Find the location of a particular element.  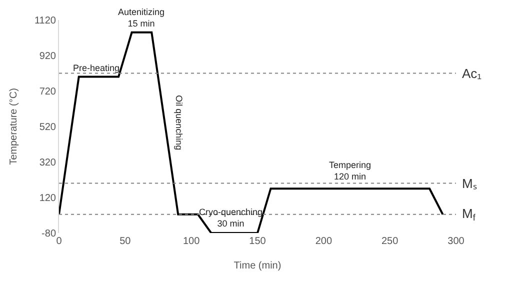

annotation: Autenitizing 15 min is located at coordinates (141, 18).